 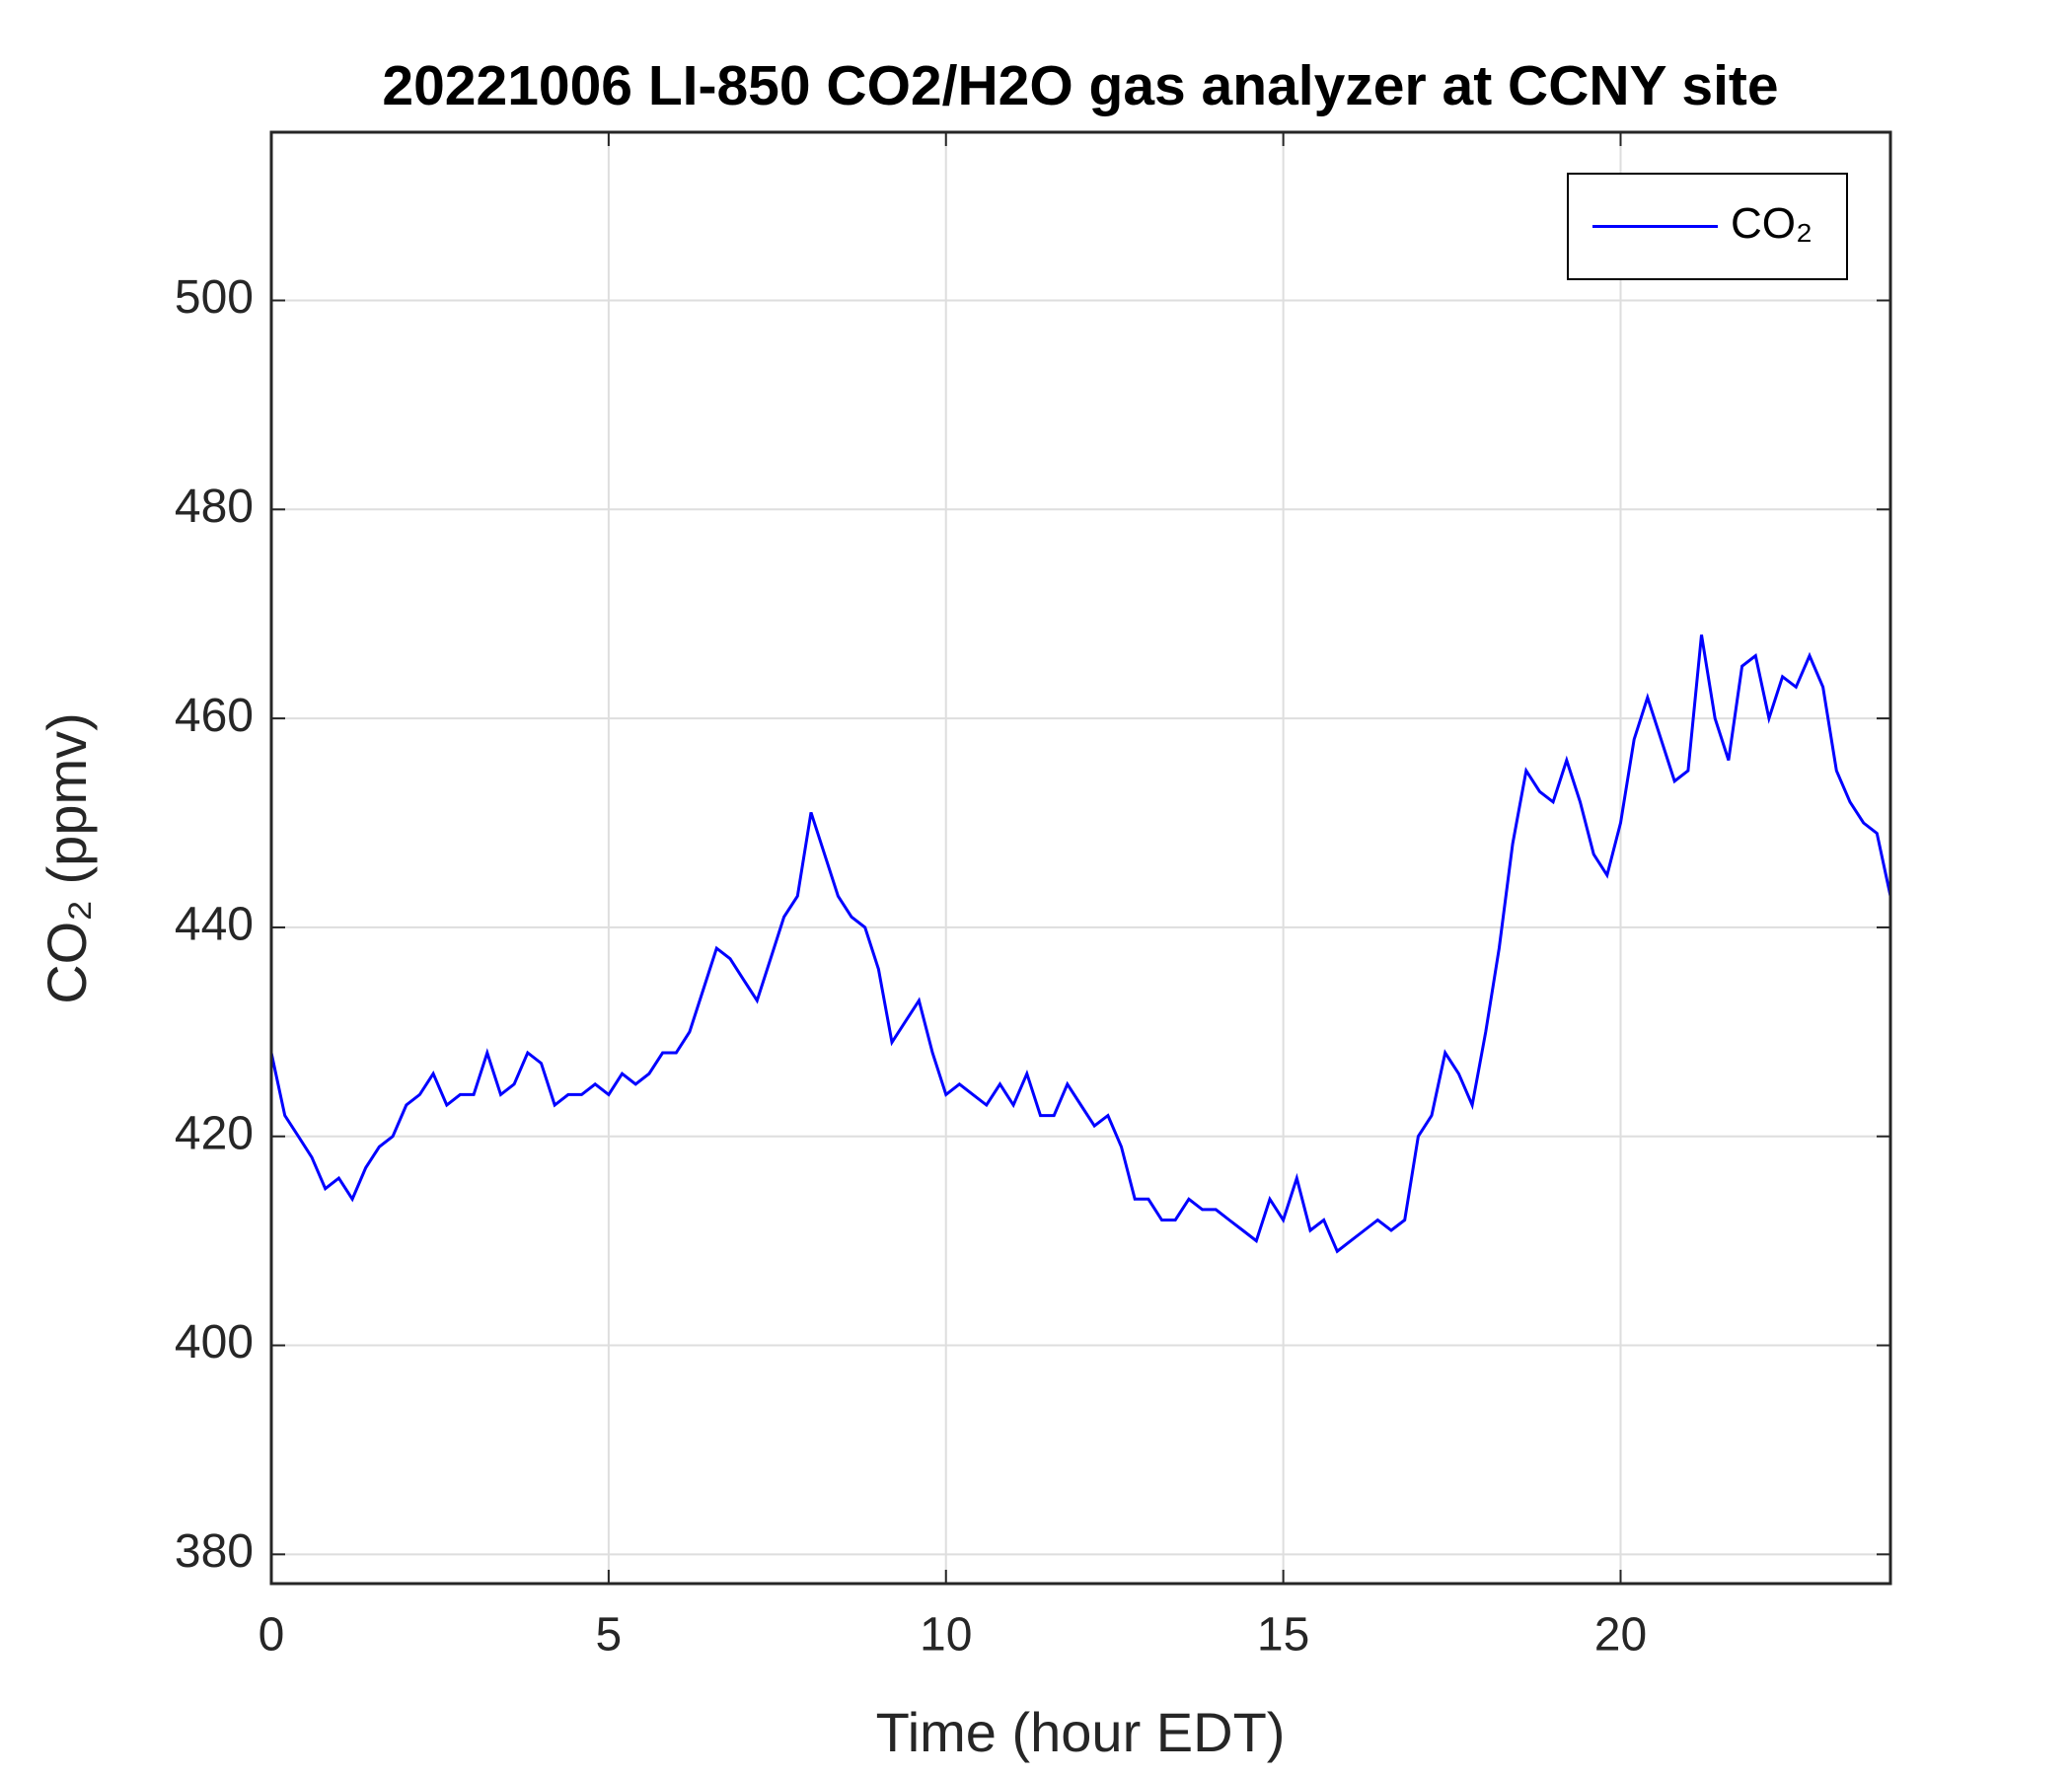 What do you see at coordinates (946, 1636) in the screenshot?
I see `x-tick-label: 10` at bounding box center [946, 1636].